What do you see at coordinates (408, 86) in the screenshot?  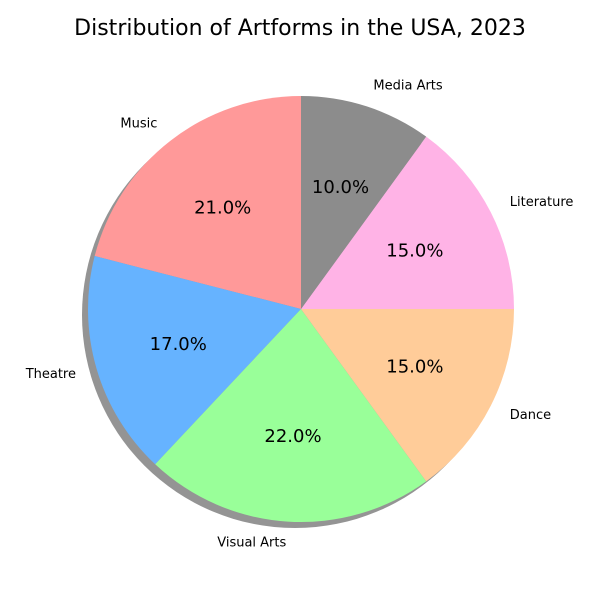 I see `category-label-media-arts: Media Arts` at bounding box center [408, 86].